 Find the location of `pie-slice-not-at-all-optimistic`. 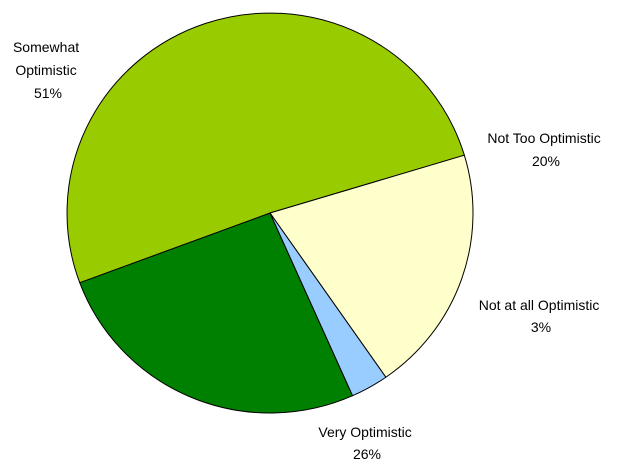

pie-slice-not-at-all-optimistic is located at coordinates (328, 304).